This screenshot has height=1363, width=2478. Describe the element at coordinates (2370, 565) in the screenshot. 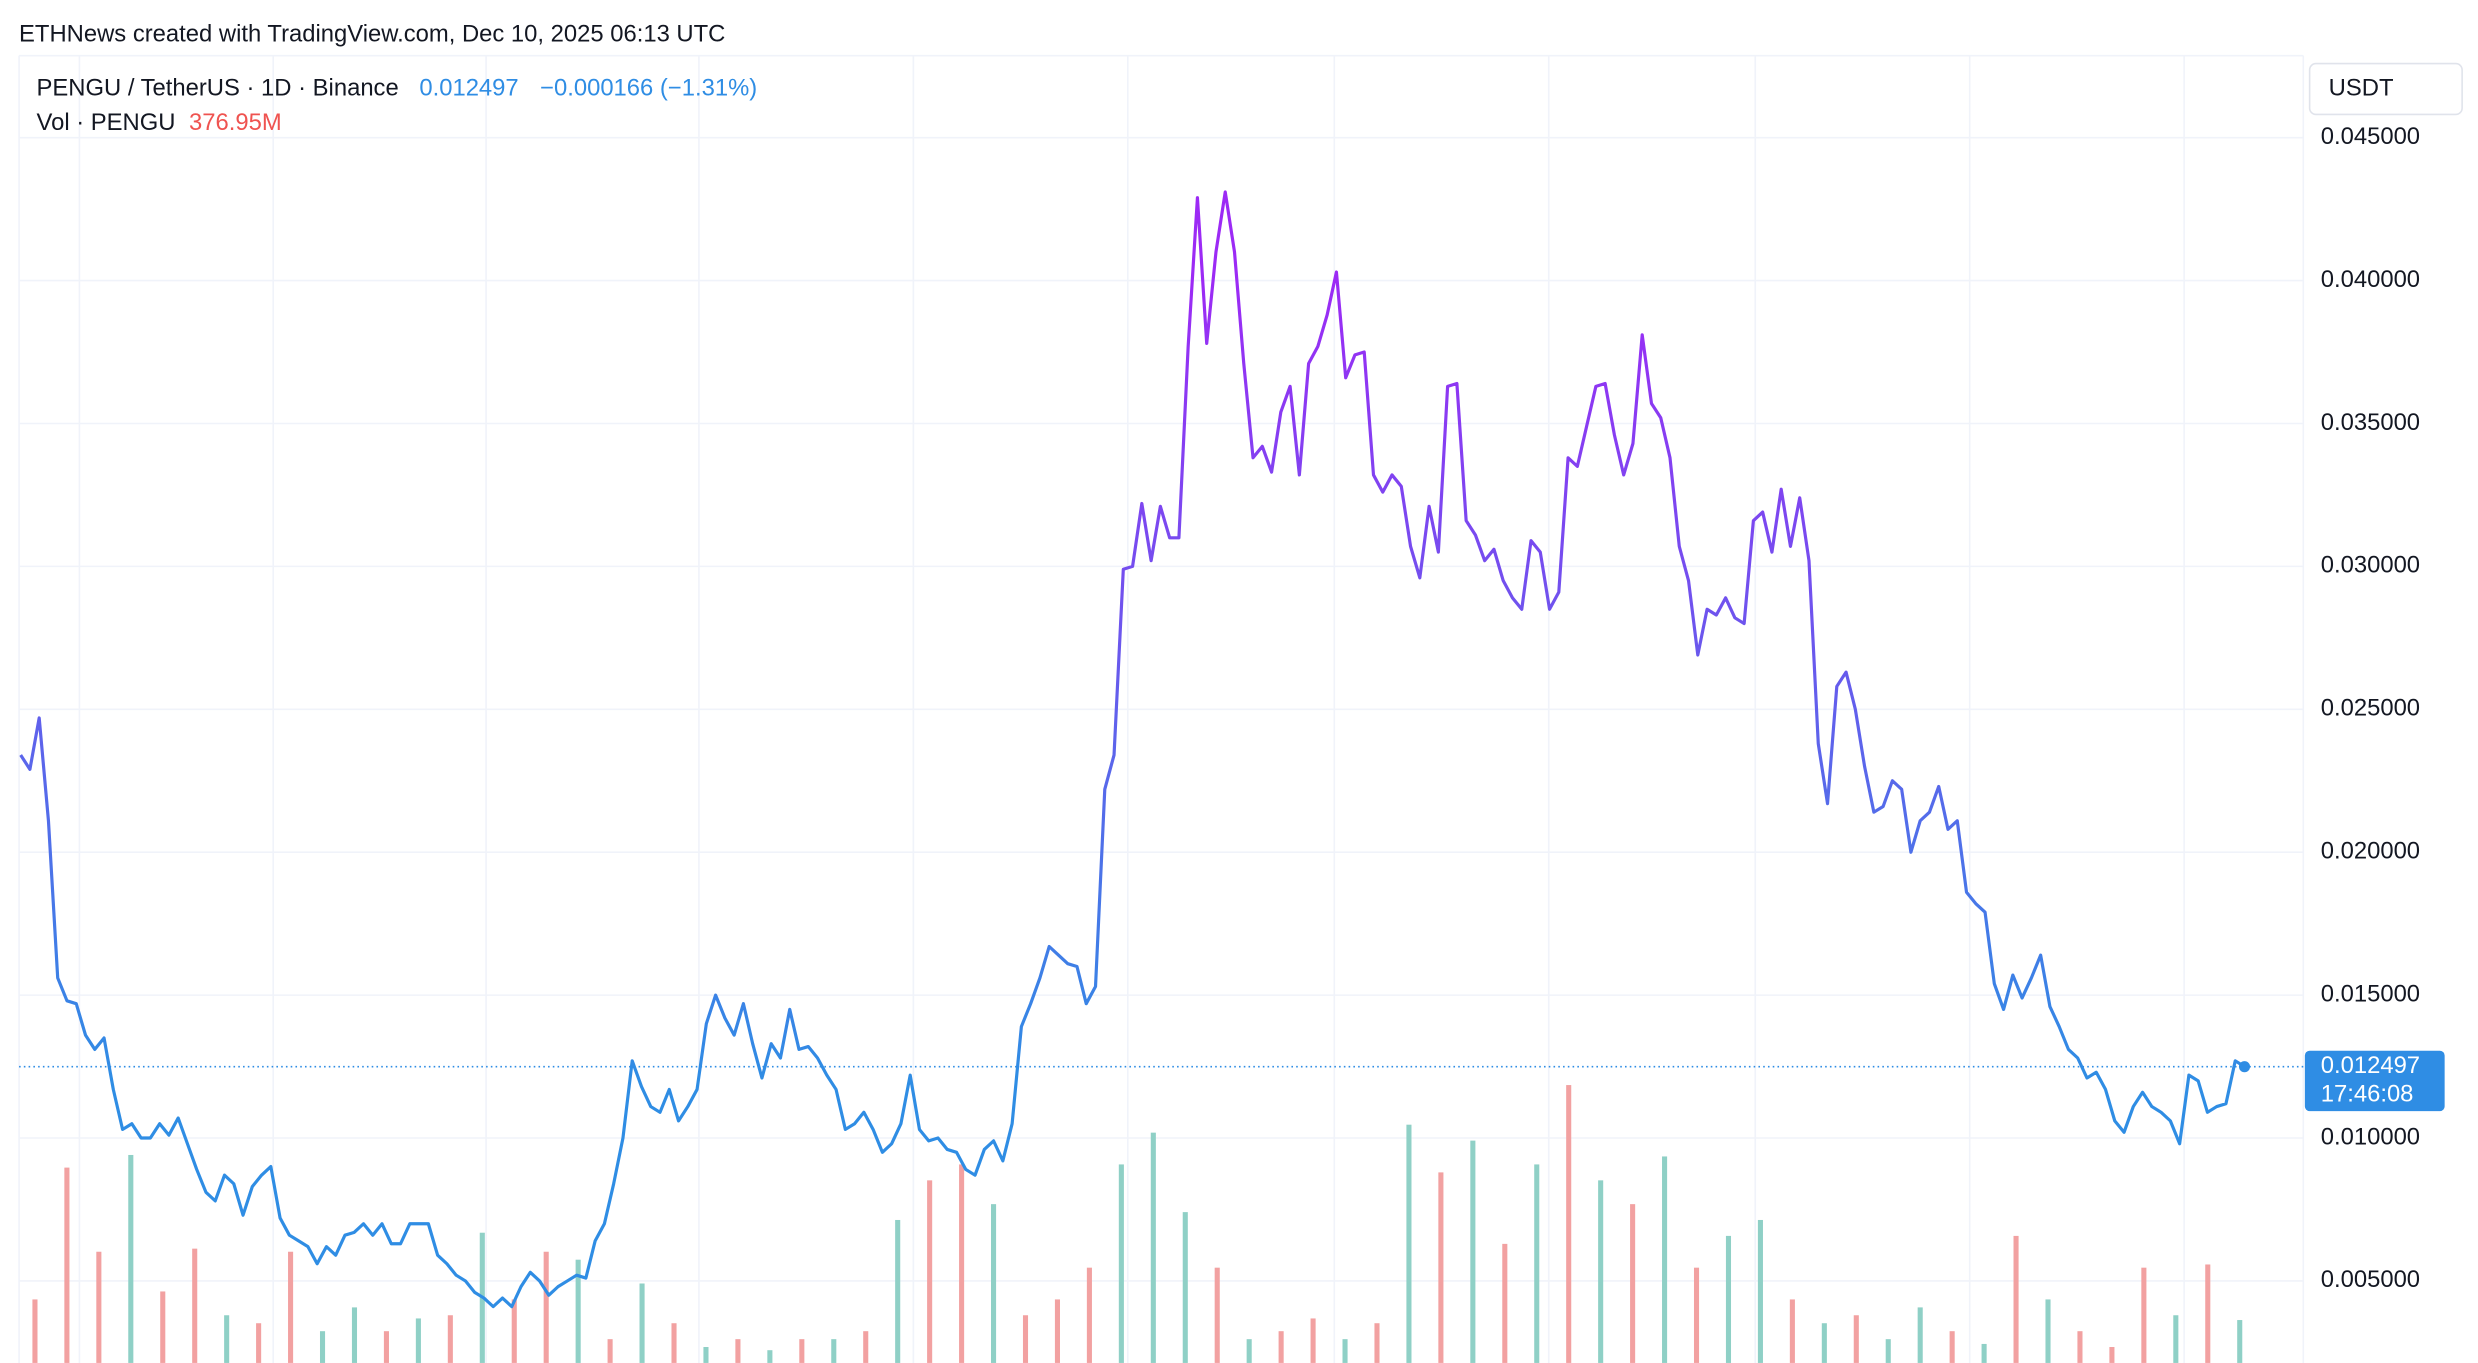

I see `y-tick-label: 0.030000` at that location.